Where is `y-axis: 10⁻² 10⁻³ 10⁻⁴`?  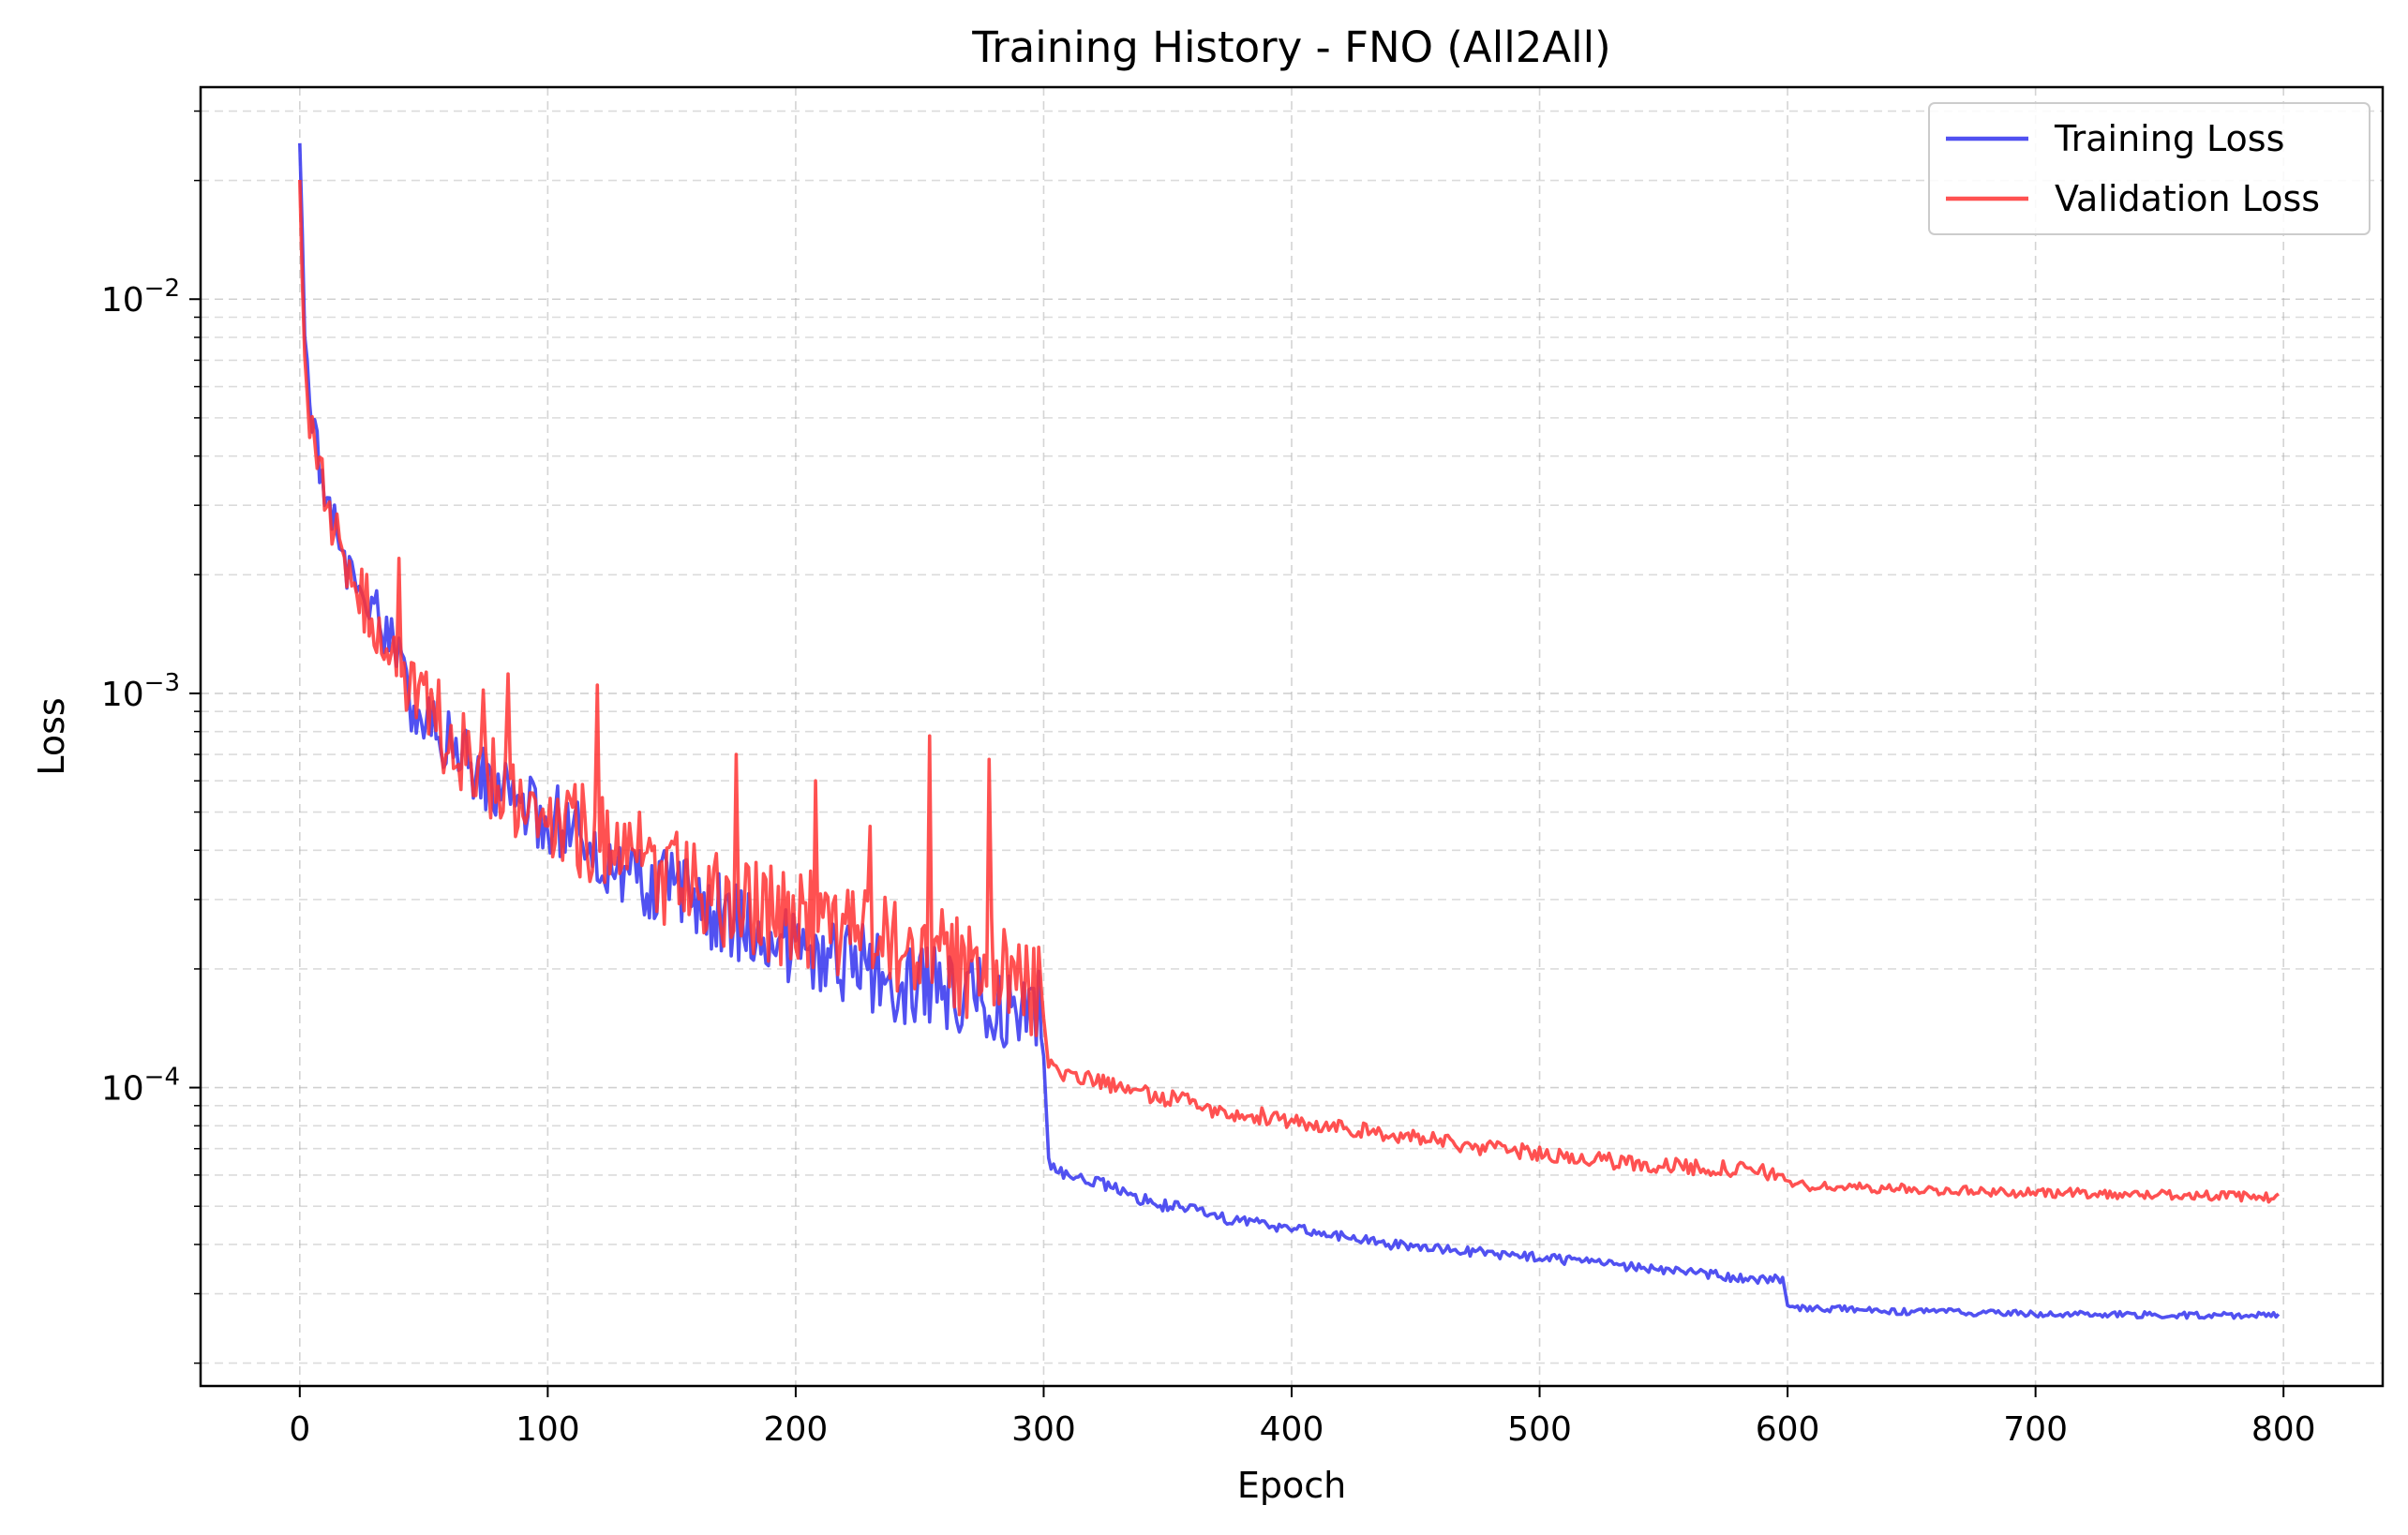 y-axis: 10⁻² 10⁻³ 10⁻⁴ is located at coordinates (151, 737).